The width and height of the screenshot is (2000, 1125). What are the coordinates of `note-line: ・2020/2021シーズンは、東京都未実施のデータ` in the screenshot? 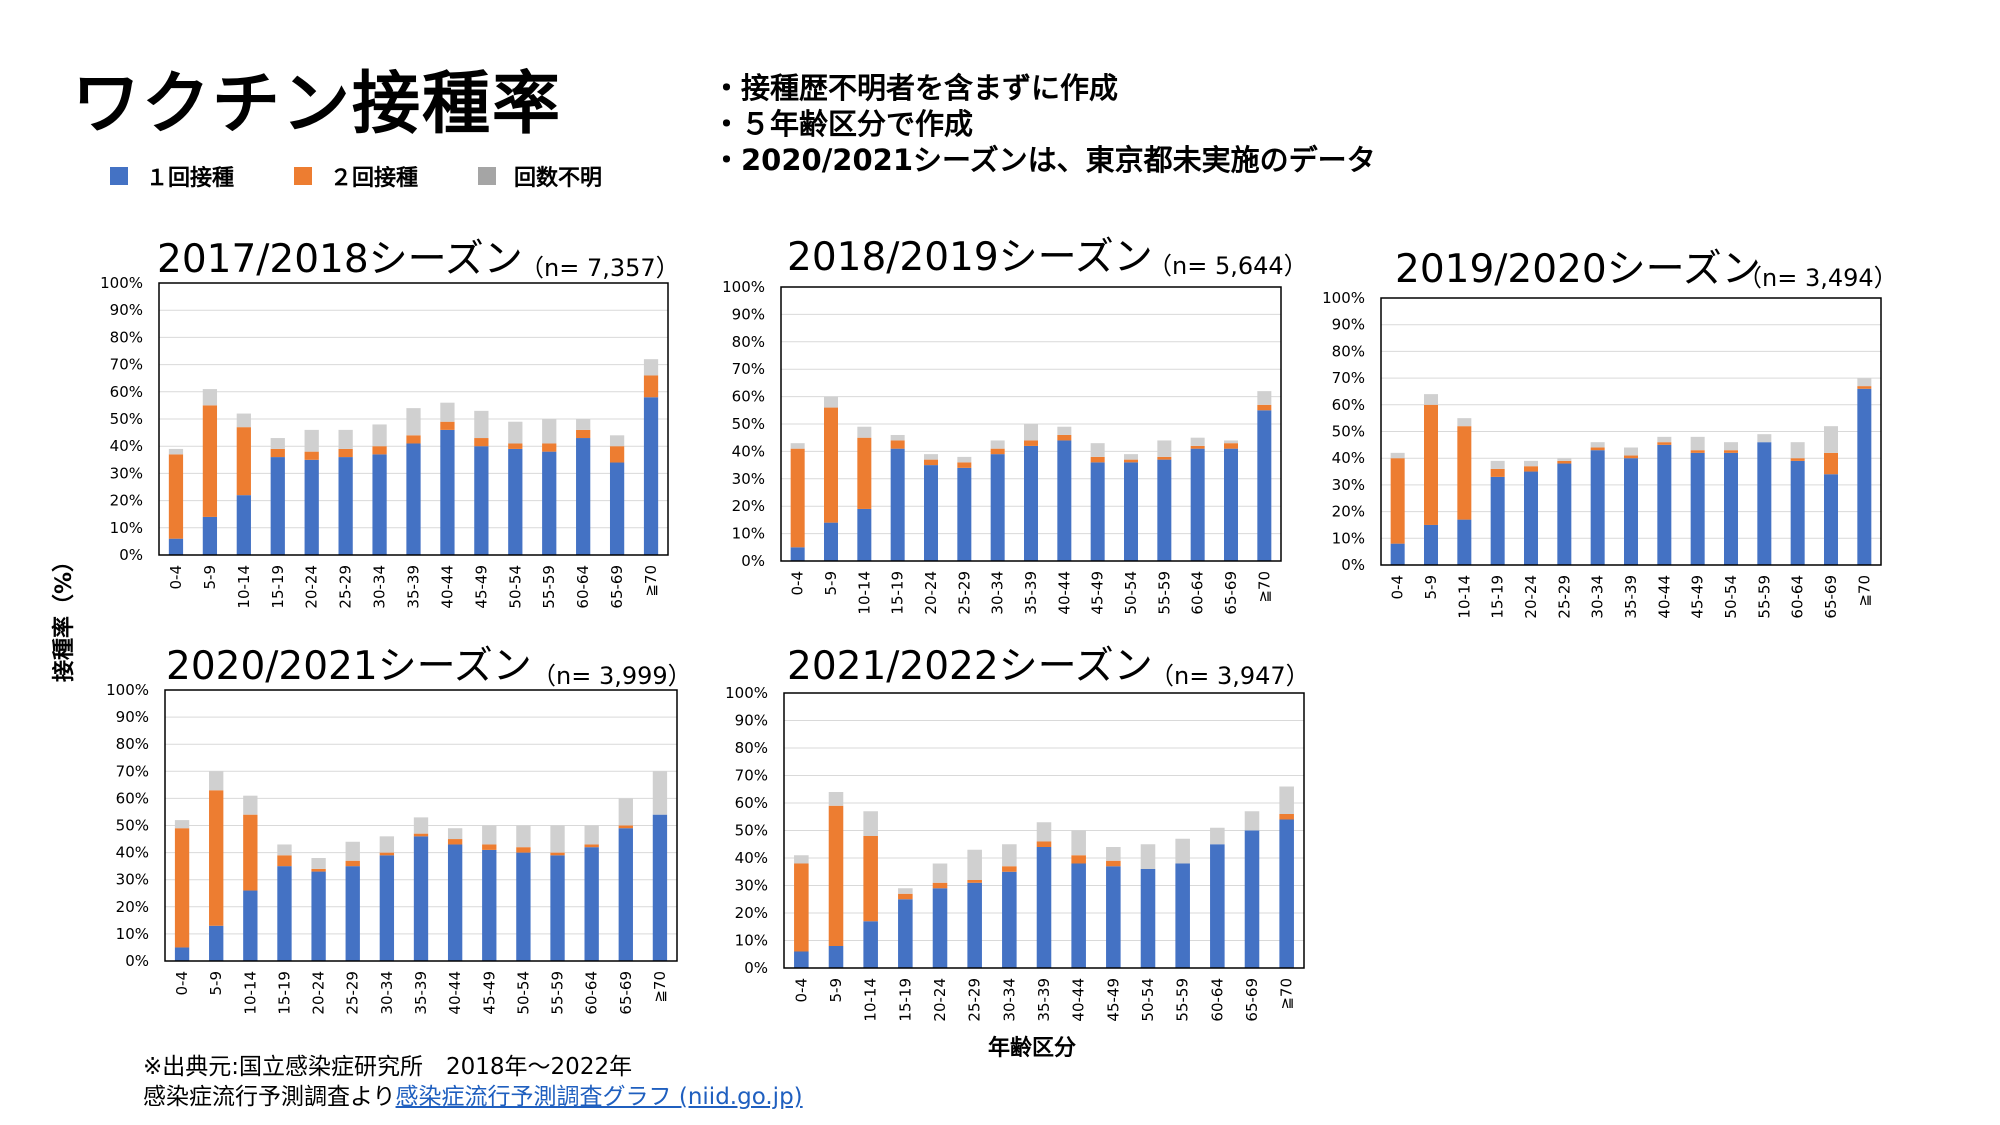 It's located at (1044, 160).